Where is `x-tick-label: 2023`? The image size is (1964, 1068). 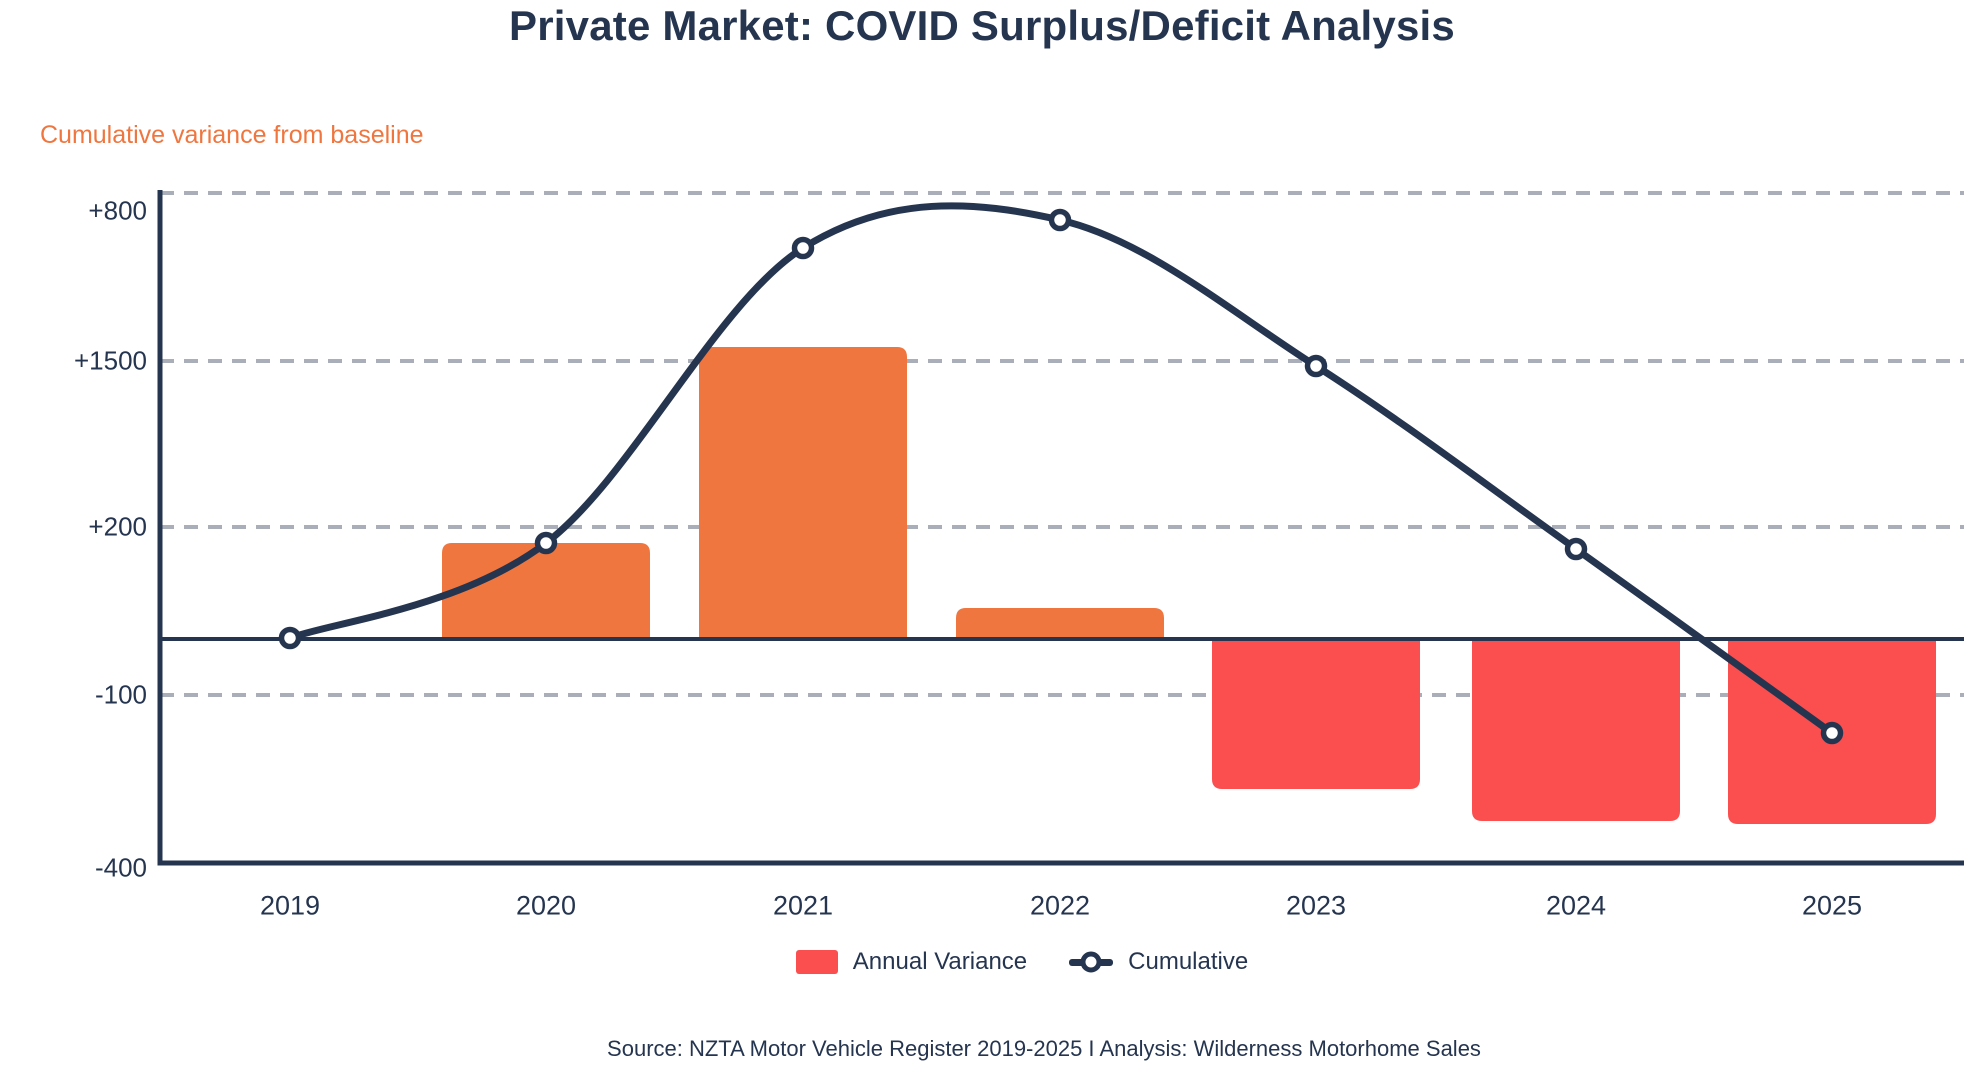
x-tick-label: 2023 is located at coordinates (1316, 905).